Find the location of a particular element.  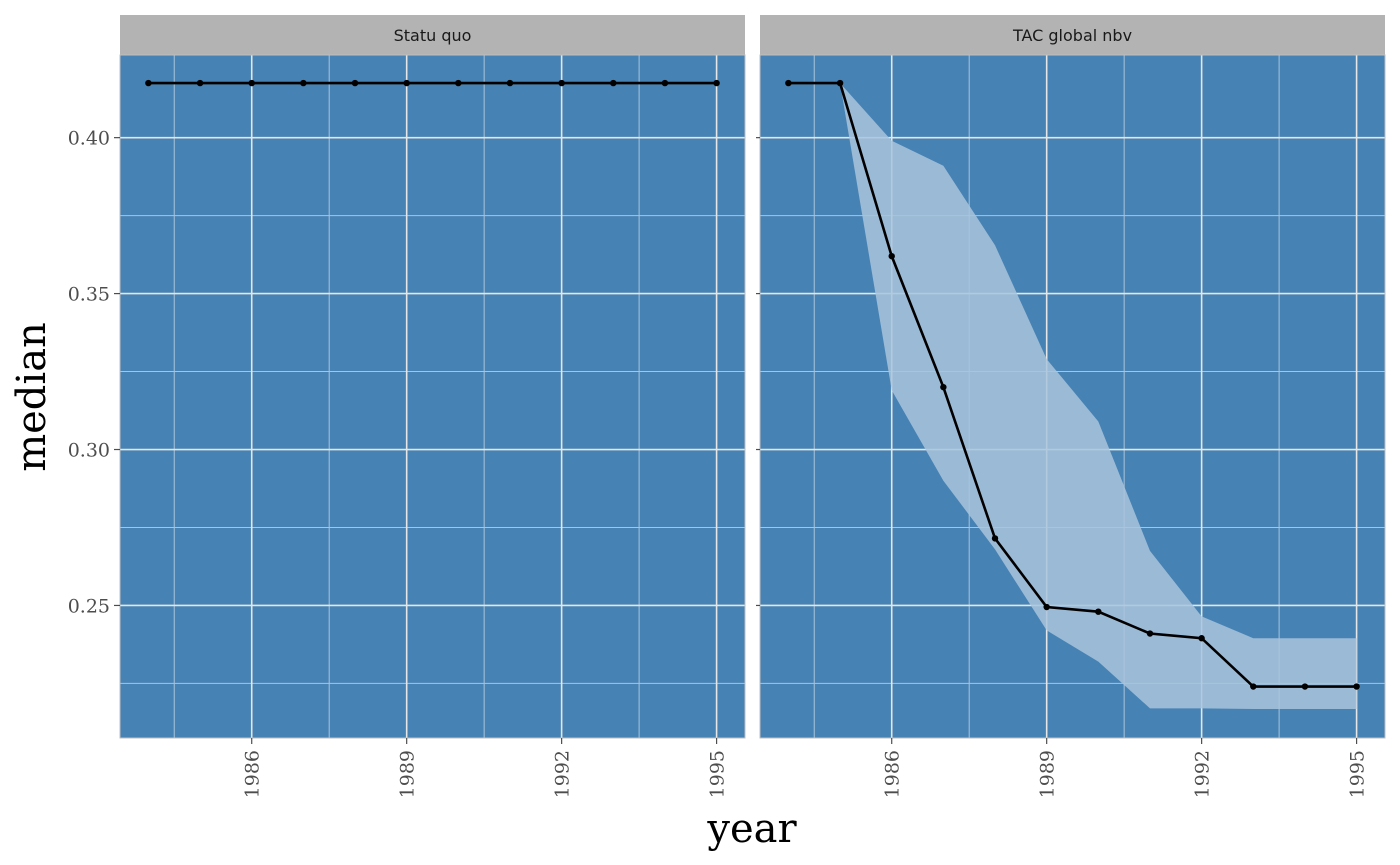

y-axis-title: median is located at coordinates (32, 397).